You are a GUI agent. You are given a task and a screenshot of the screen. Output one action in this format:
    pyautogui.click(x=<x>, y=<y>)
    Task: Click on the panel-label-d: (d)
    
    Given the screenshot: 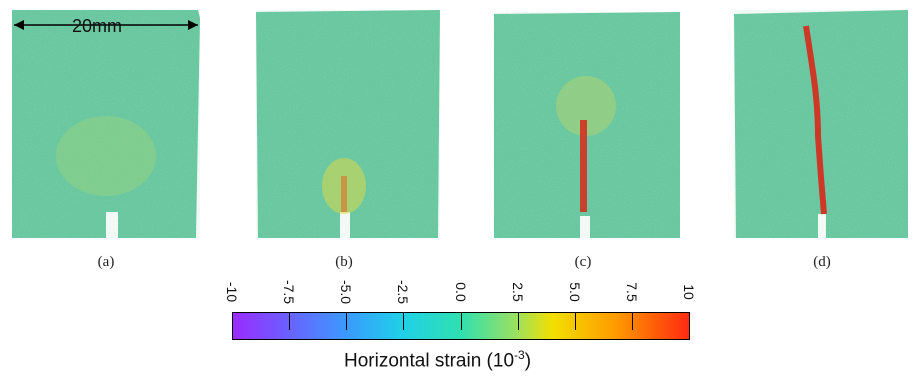 What is the action you would take?
    pyautogui.click(x=822, y=262)
    